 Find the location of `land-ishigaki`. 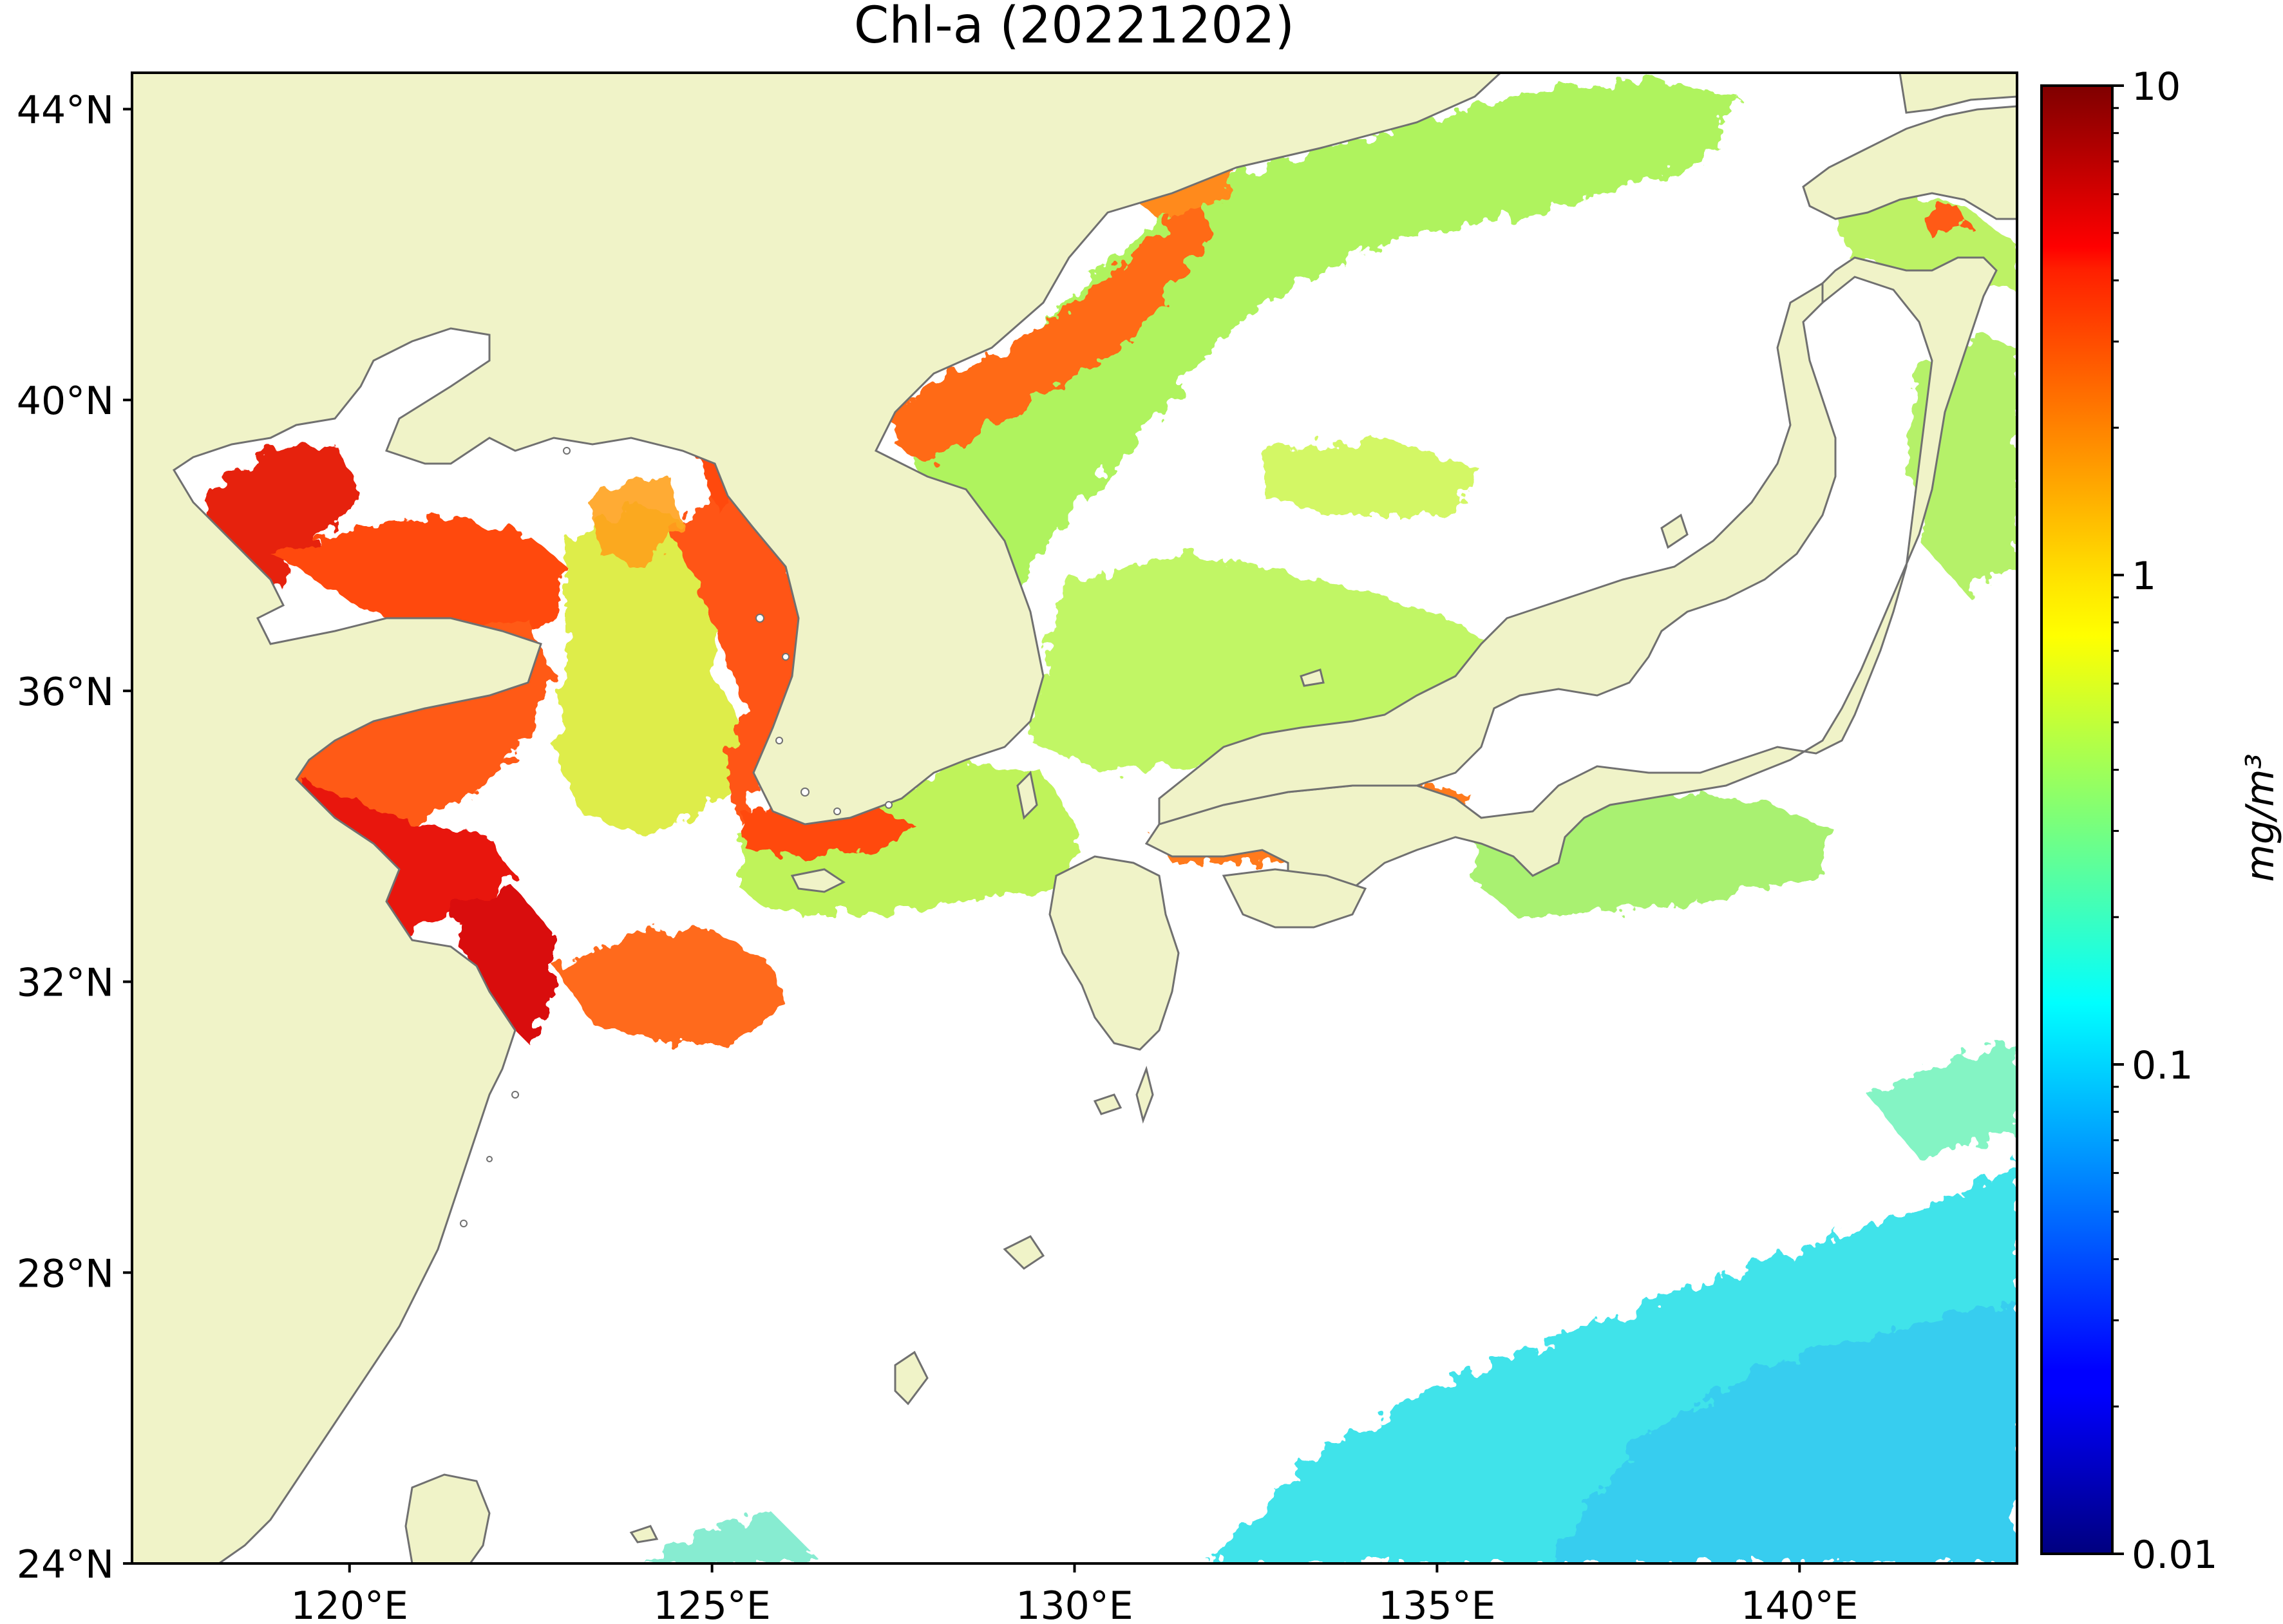

land-ishigaki is located at coordinates (644, 1535).